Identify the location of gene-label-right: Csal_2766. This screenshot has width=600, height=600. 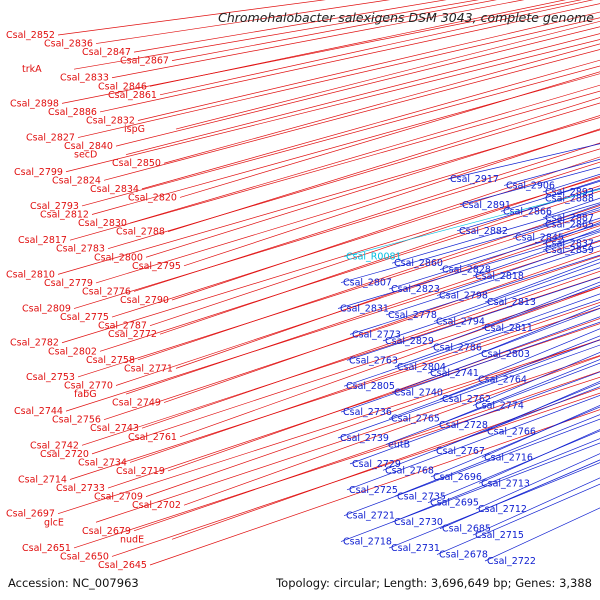
(511, 432).